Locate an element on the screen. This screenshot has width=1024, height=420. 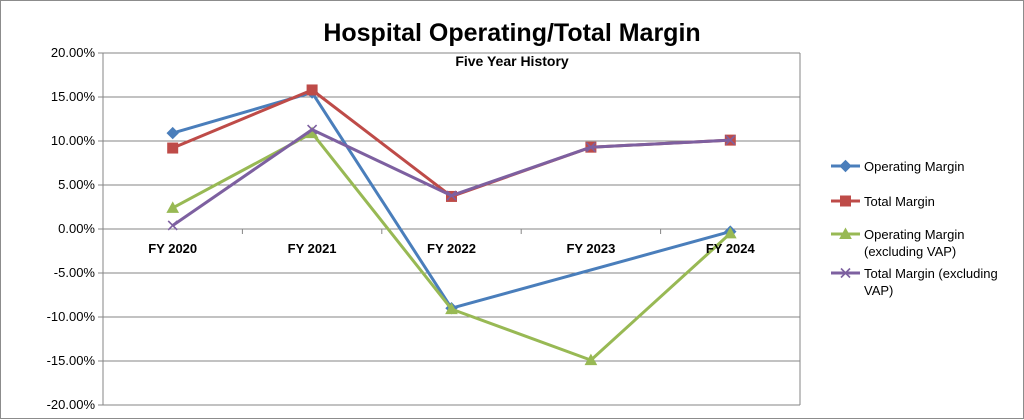
y-tick-label: 0.00% is located at coordinates (76, 228).